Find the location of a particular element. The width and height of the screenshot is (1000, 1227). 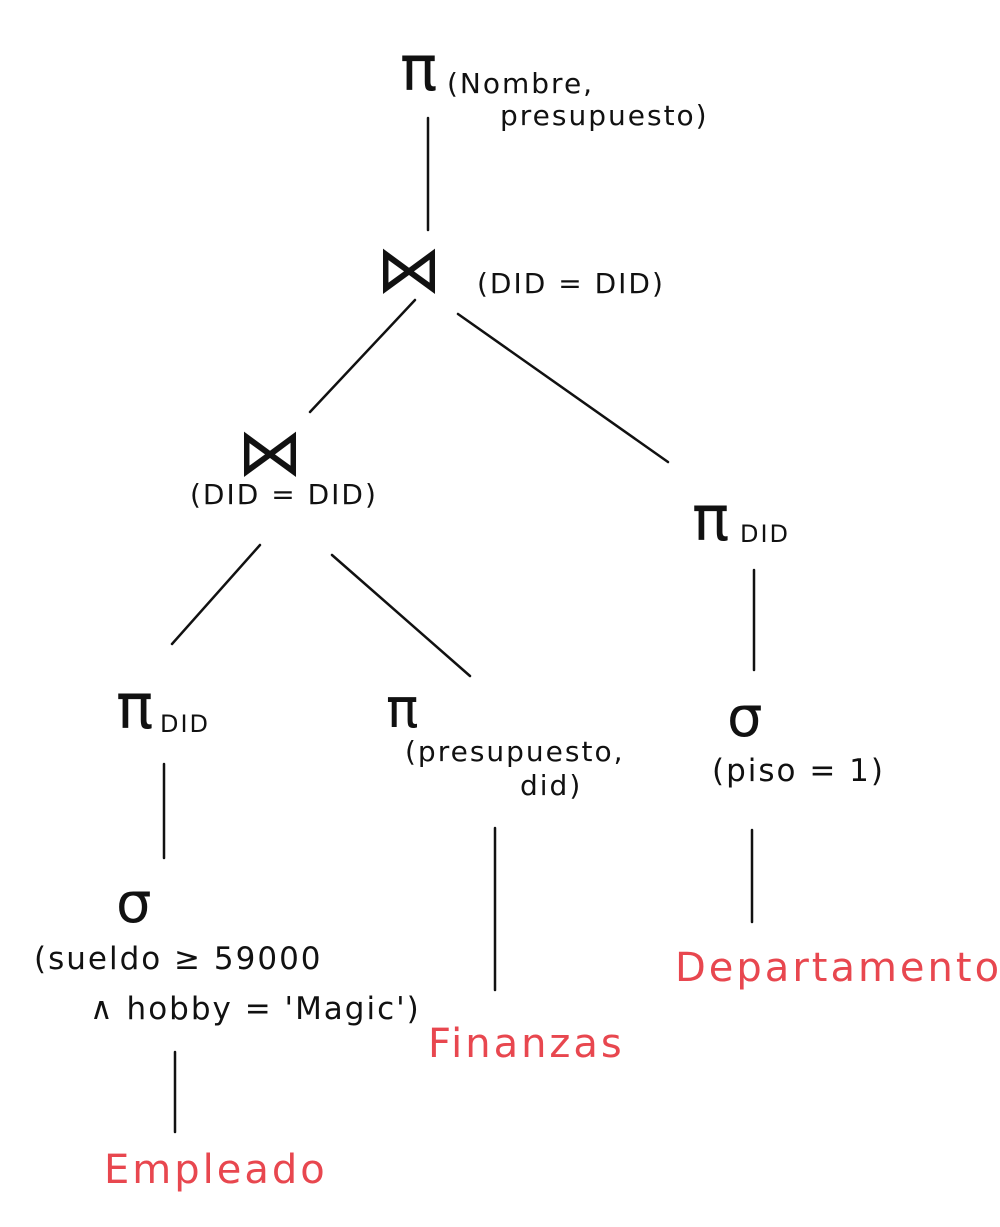

mid-projection-symbol: π is located at coordinates (402, 708).